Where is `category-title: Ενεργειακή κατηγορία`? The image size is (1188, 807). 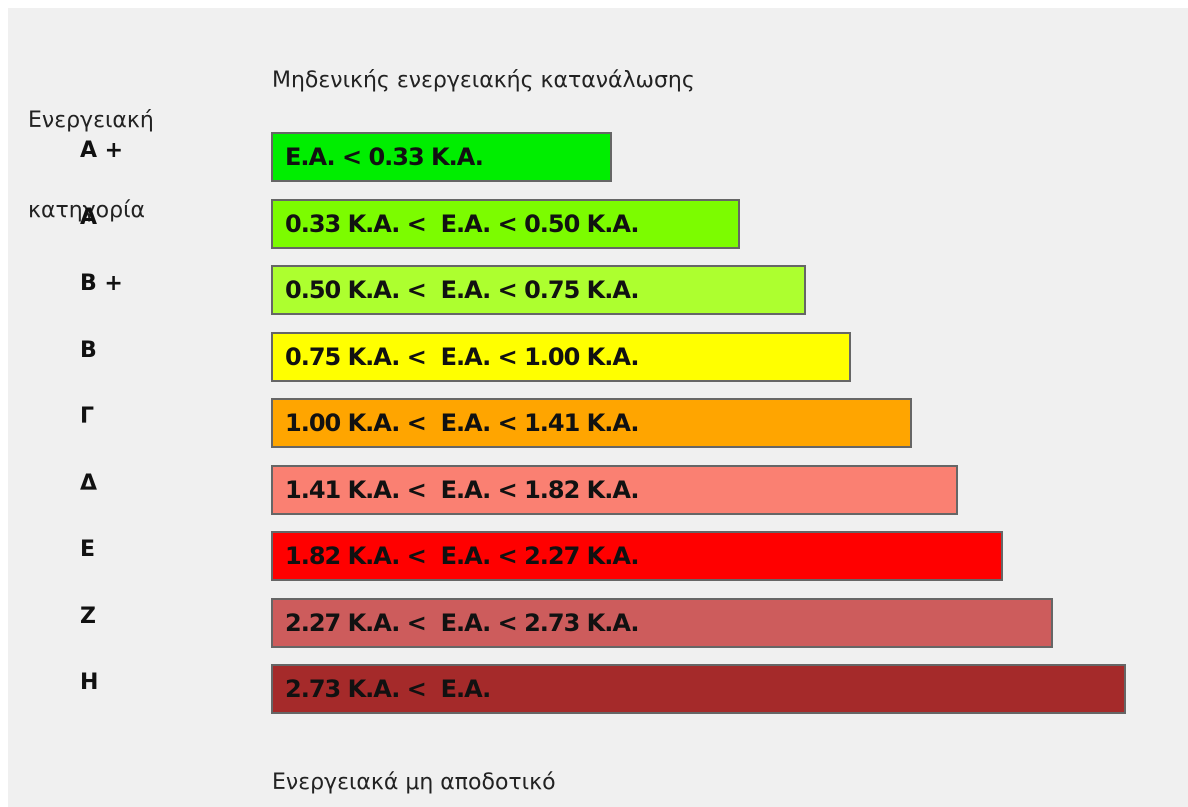 category-title: Ενεργειακή κατηγορία is located at coordinates (91, 166).